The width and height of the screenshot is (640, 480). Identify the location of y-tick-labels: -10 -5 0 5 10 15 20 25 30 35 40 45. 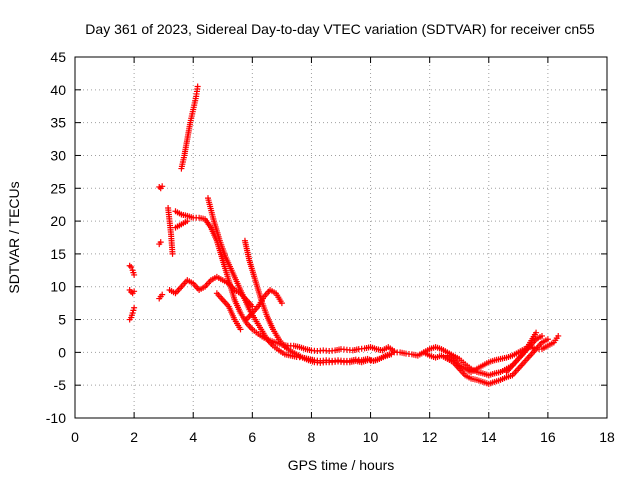
(56, 237).